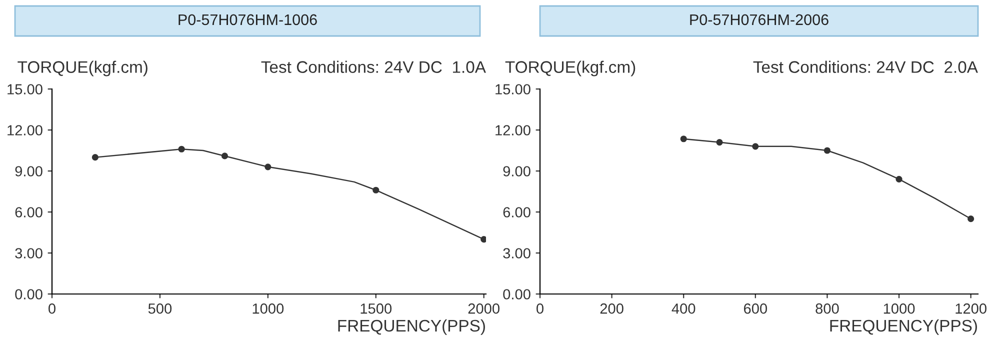  What do you see at coordinates (376, 308) in the screenshot?
I see `x-tick-label: 1500` at bounding box center [376, 308].